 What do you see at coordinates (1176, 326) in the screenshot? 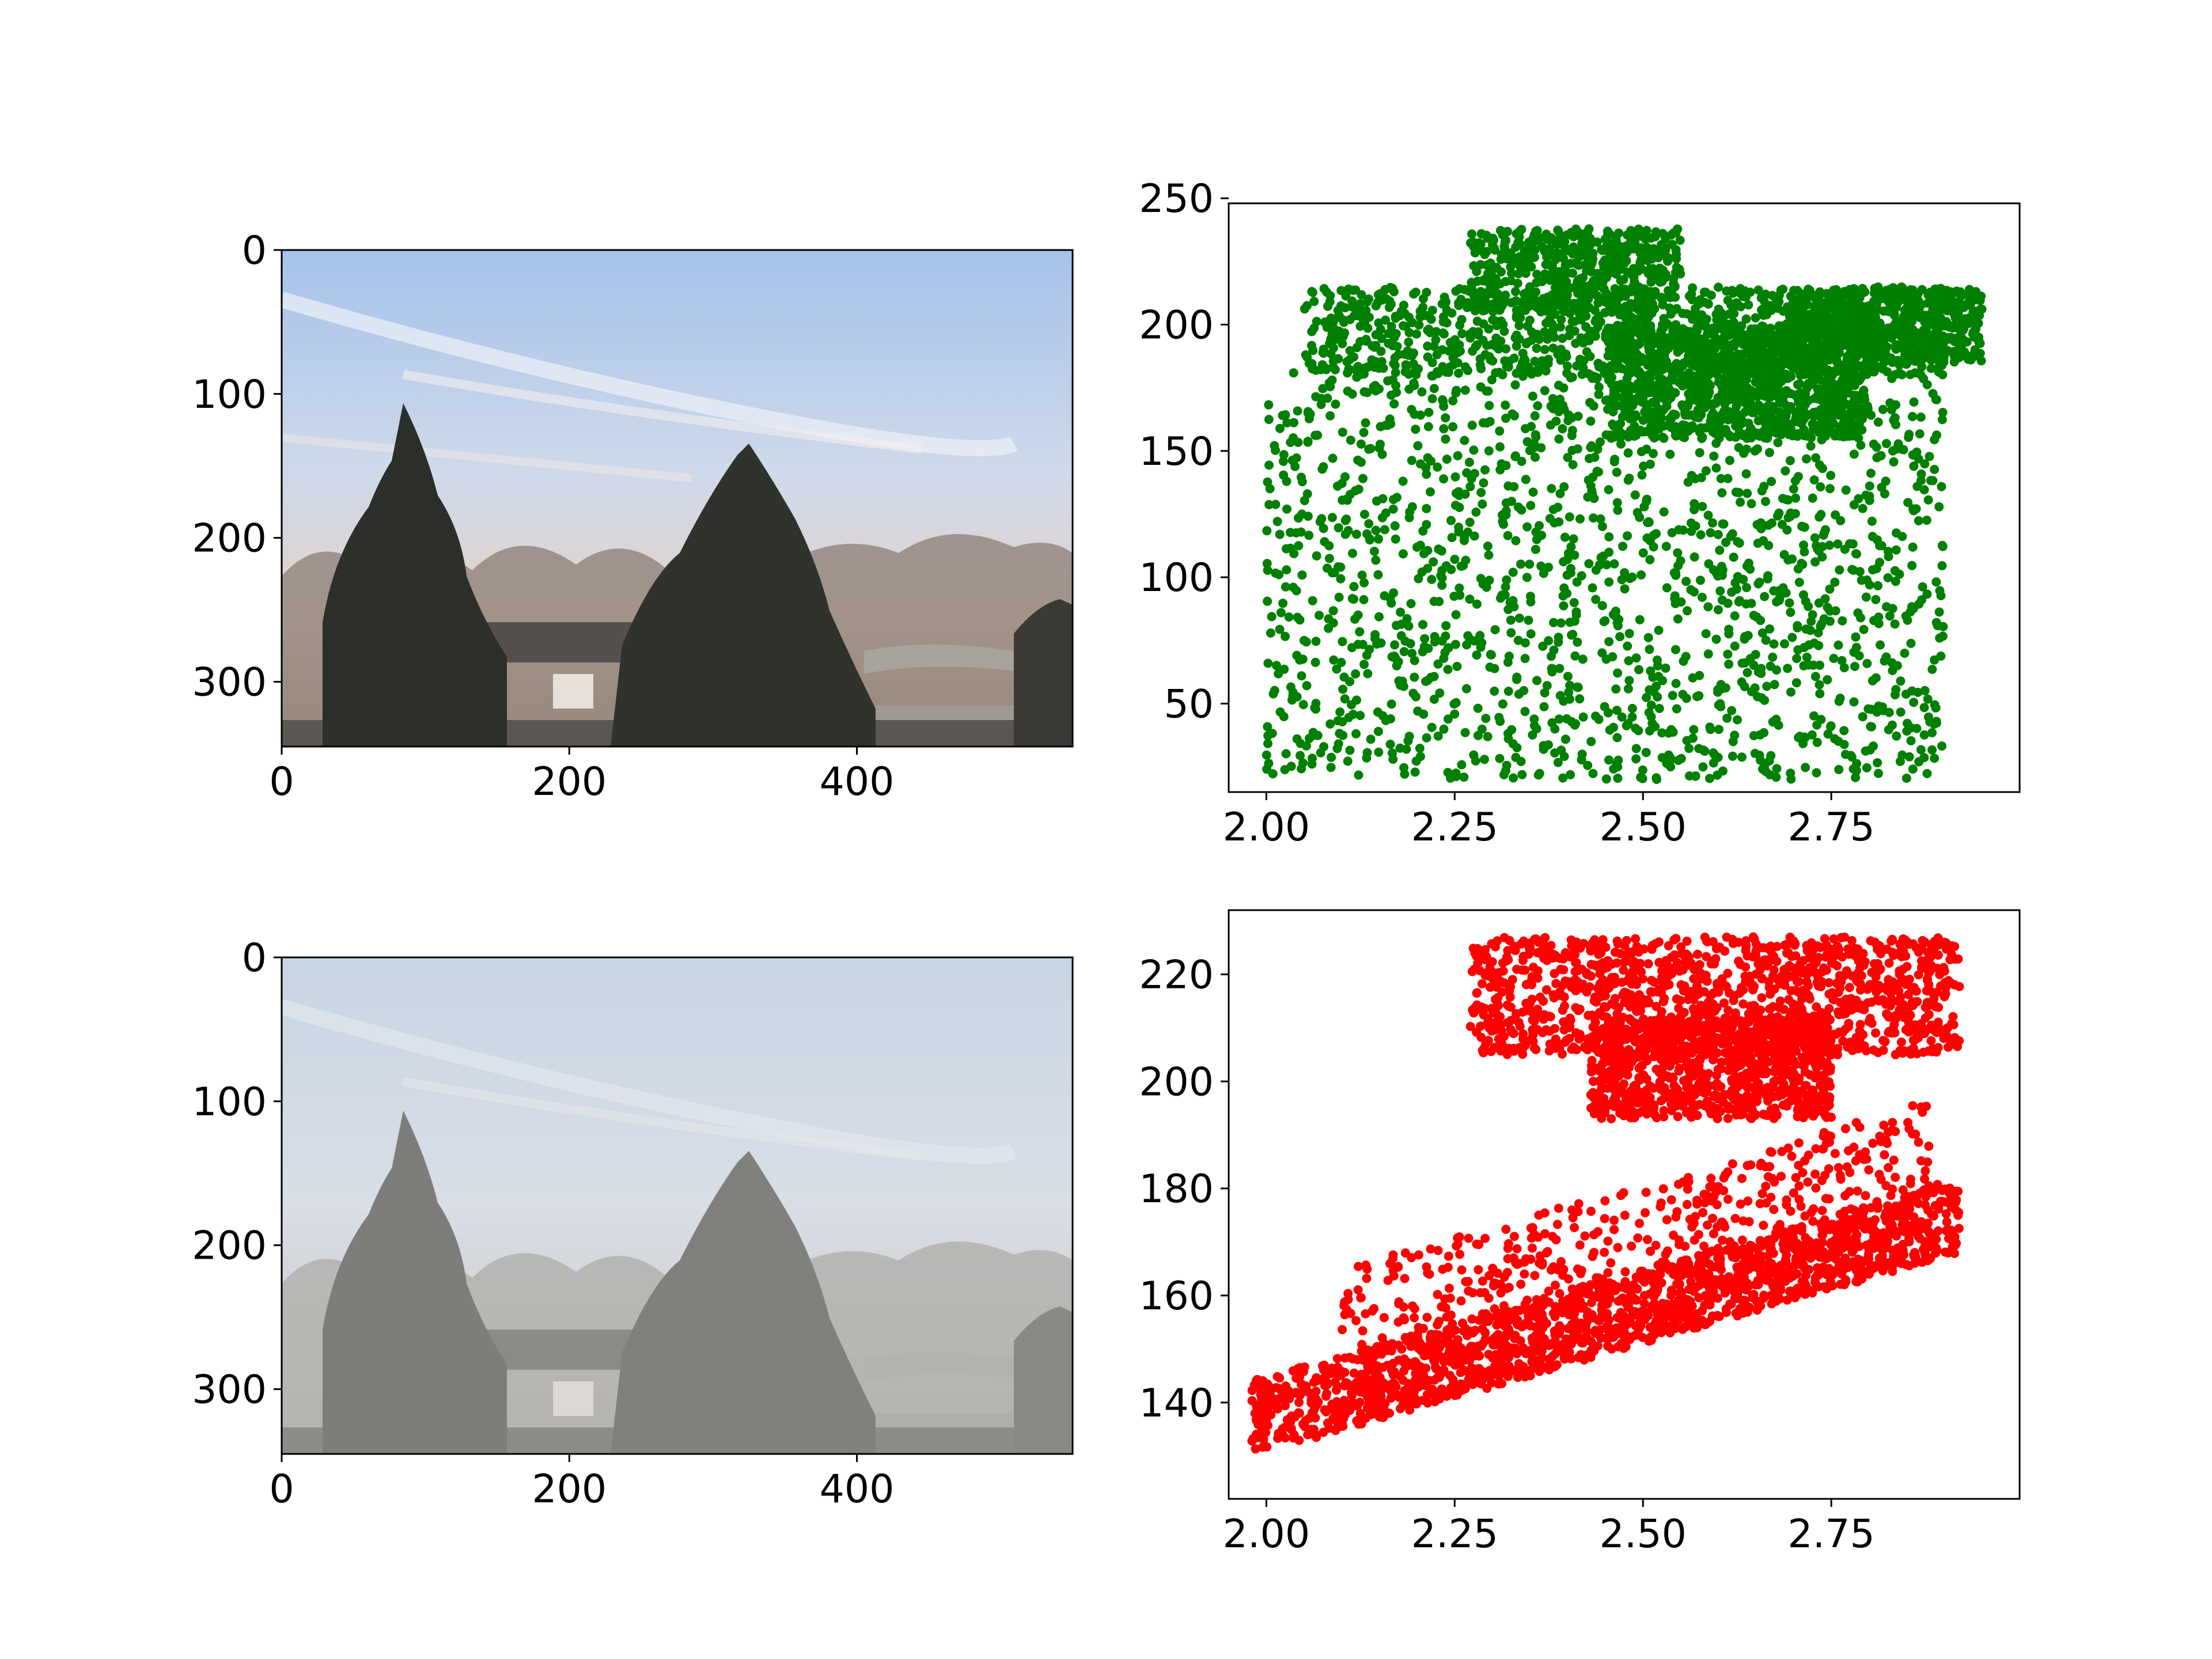
I see `clear-scatter-ytick-label: 200` at bounding box center [1176, 326].